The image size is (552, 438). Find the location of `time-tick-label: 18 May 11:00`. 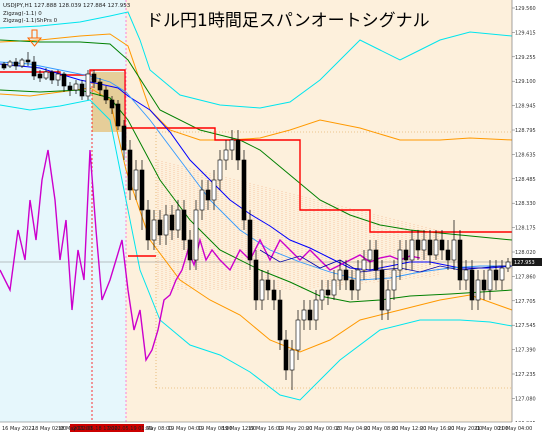

time-tick-label: 18 May 11:00 is located at coordinates (75, 429).